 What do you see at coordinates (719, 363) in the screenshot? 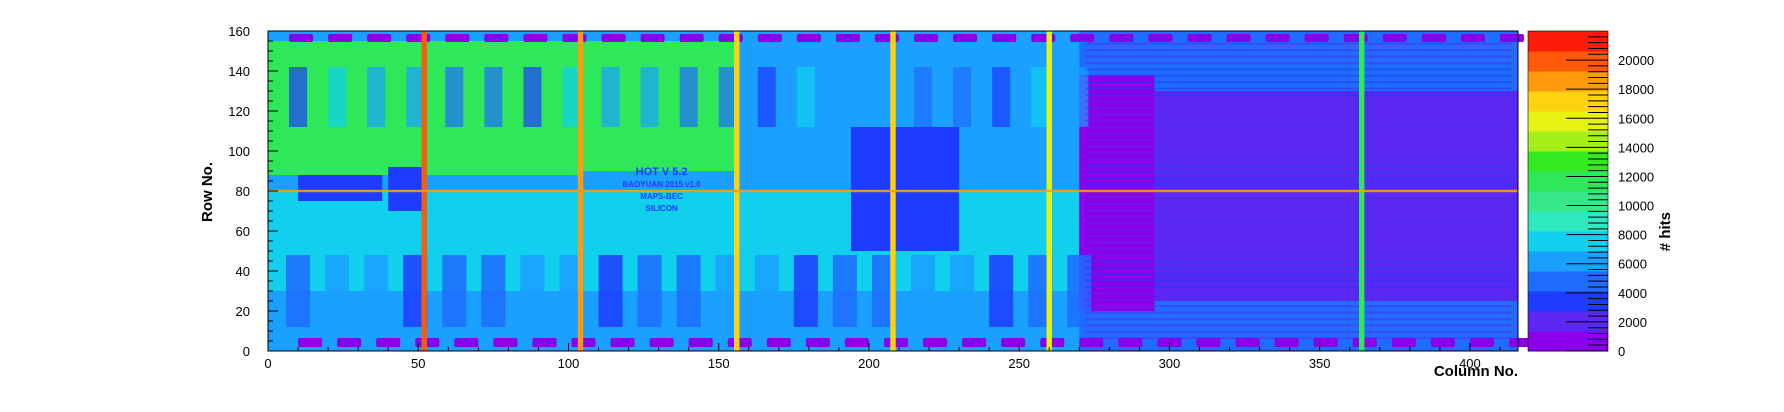
I see `x-tick-label: 150` at bounding box center [719, 363].